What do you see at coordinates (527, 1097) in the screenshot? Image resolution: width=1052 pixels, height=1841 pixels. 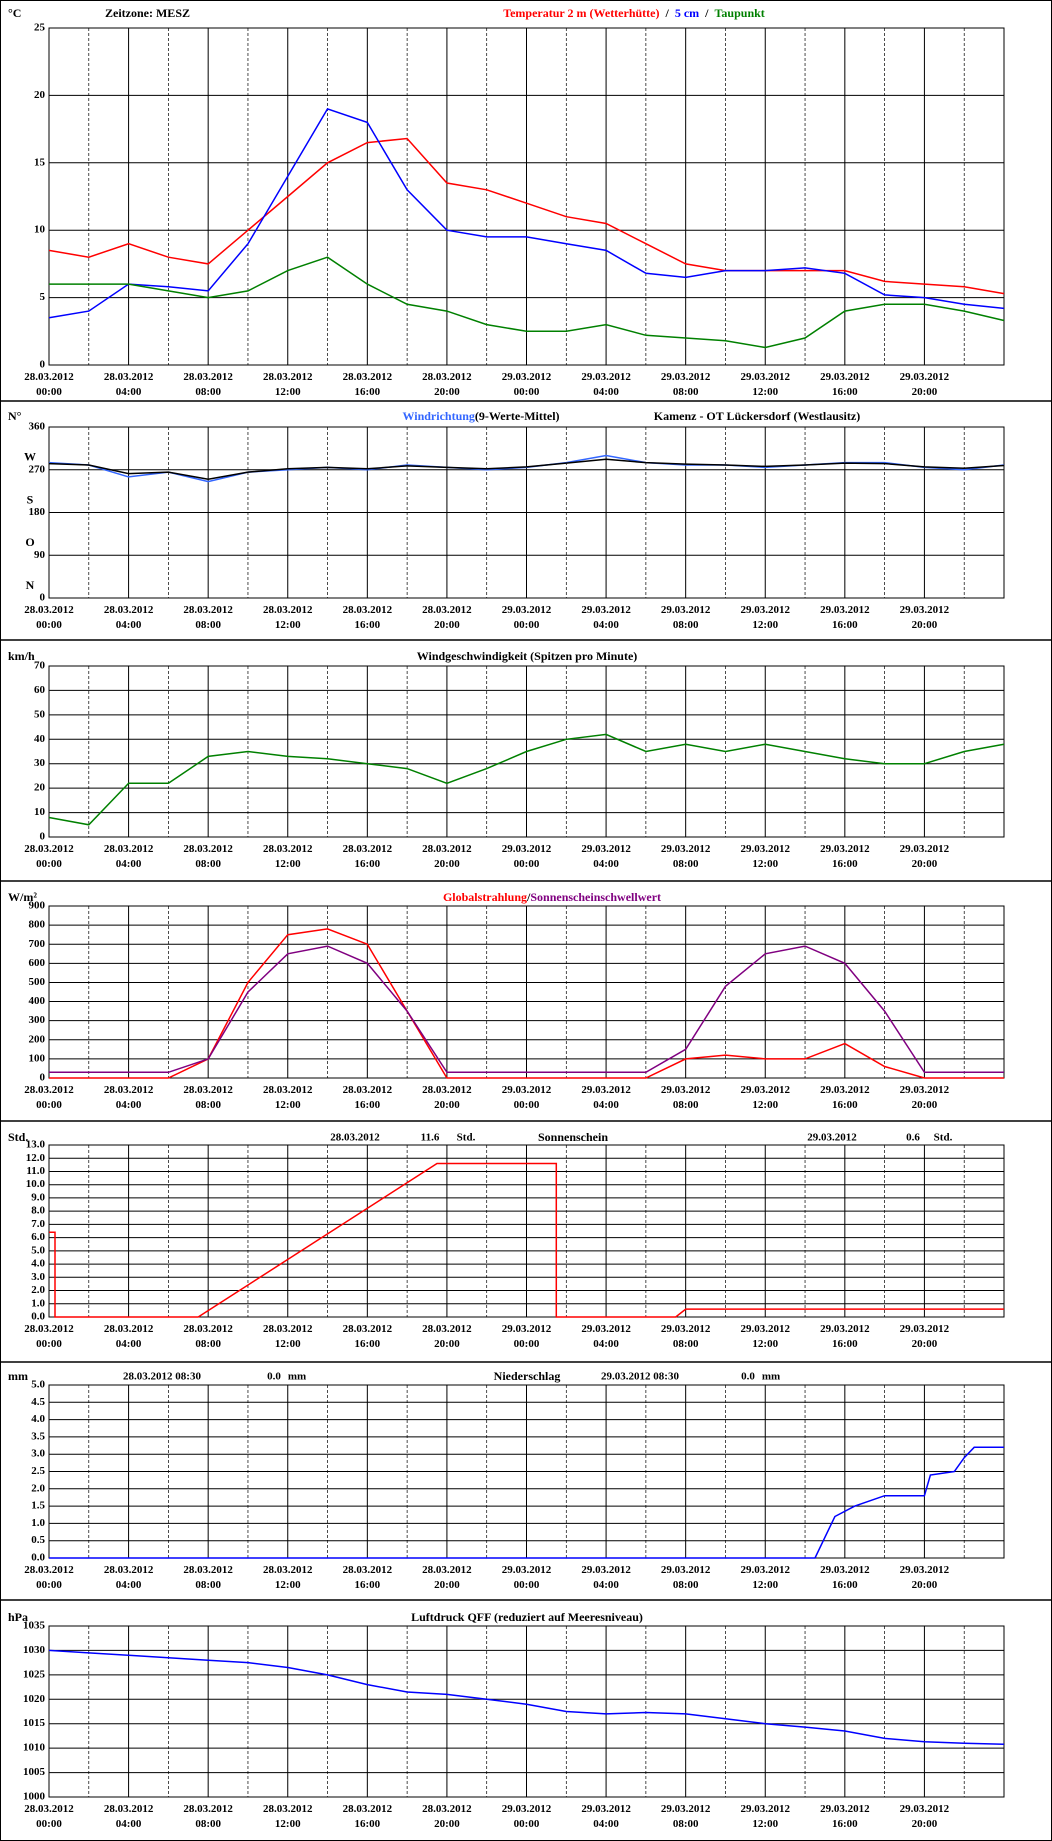 I see `x-tick-label: 29.03.2012 00:00` at bounding box center [527, 1097].